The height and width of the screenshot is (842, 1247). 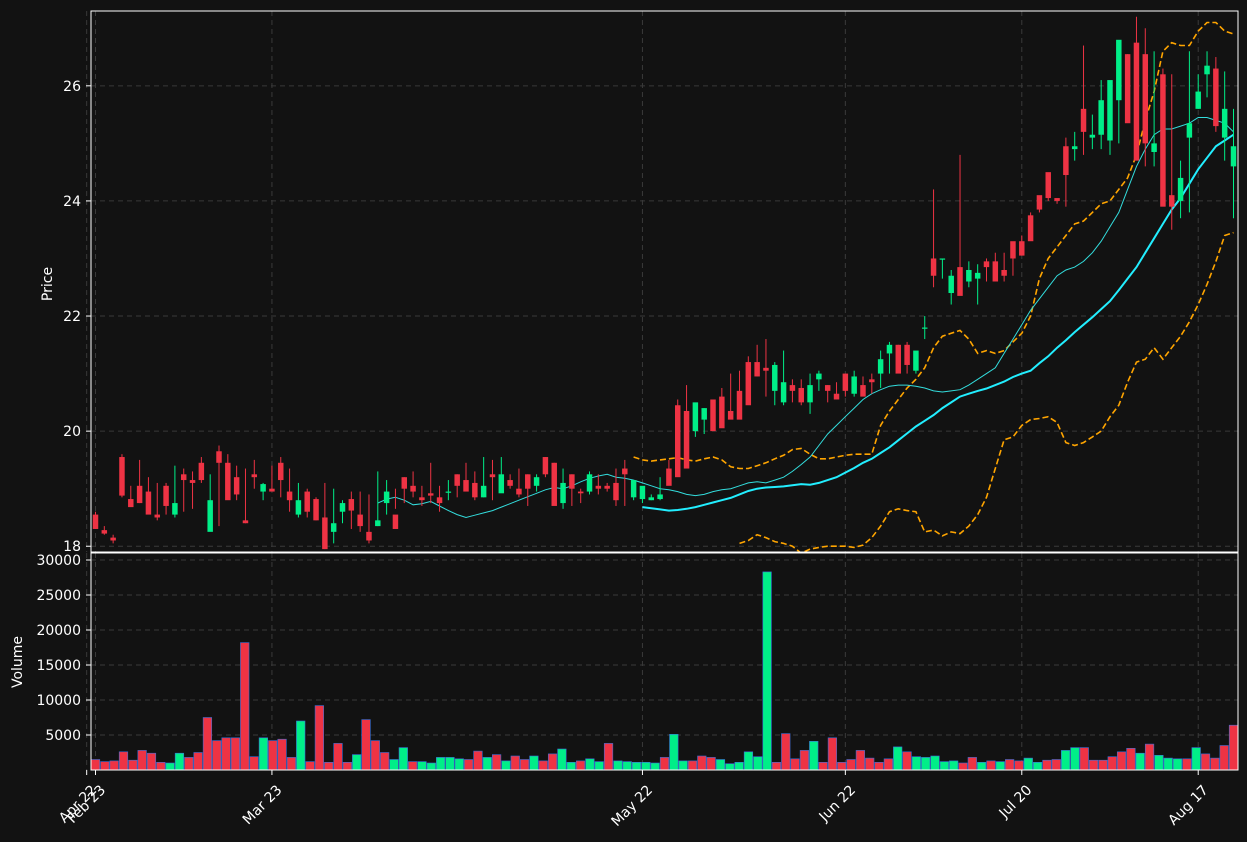 I want to click on volume-axis-label: Volume, so click(x=18, y=662).